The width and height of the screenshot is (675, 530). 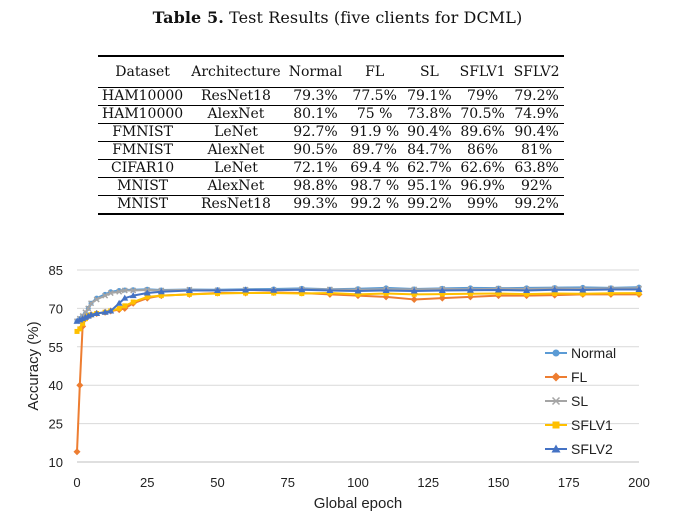 I want to click on cell-fl: 98.7 %, so click(x=375, y=186).